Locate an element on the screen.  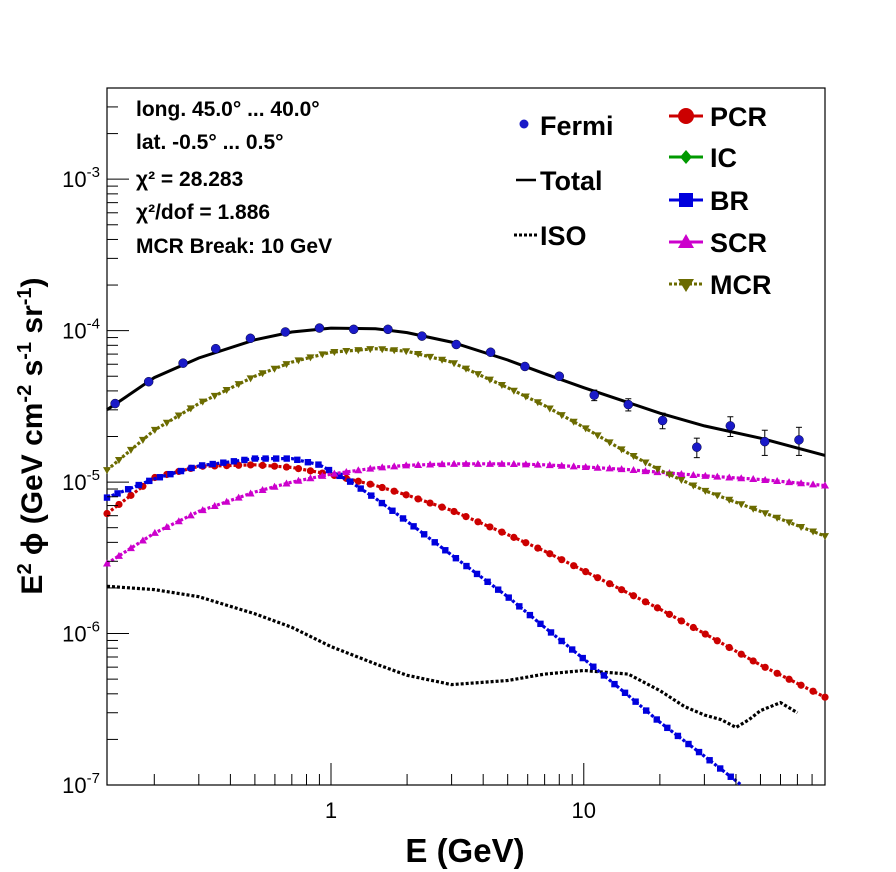
legend-scr-label: SCR is located at coordinates (738, 243).